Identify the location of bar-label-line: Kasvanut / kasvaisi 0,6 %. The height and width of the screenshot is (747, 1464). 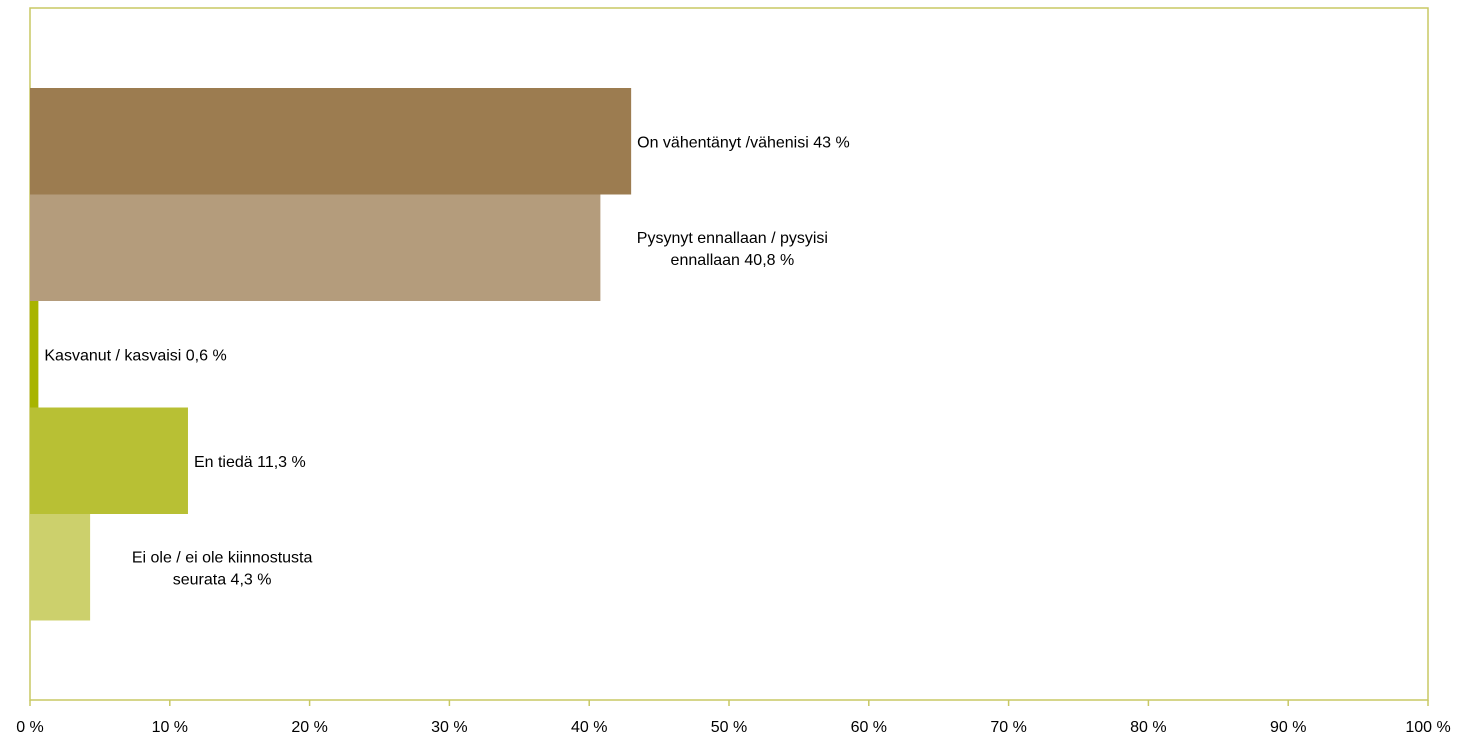
(135, 355).